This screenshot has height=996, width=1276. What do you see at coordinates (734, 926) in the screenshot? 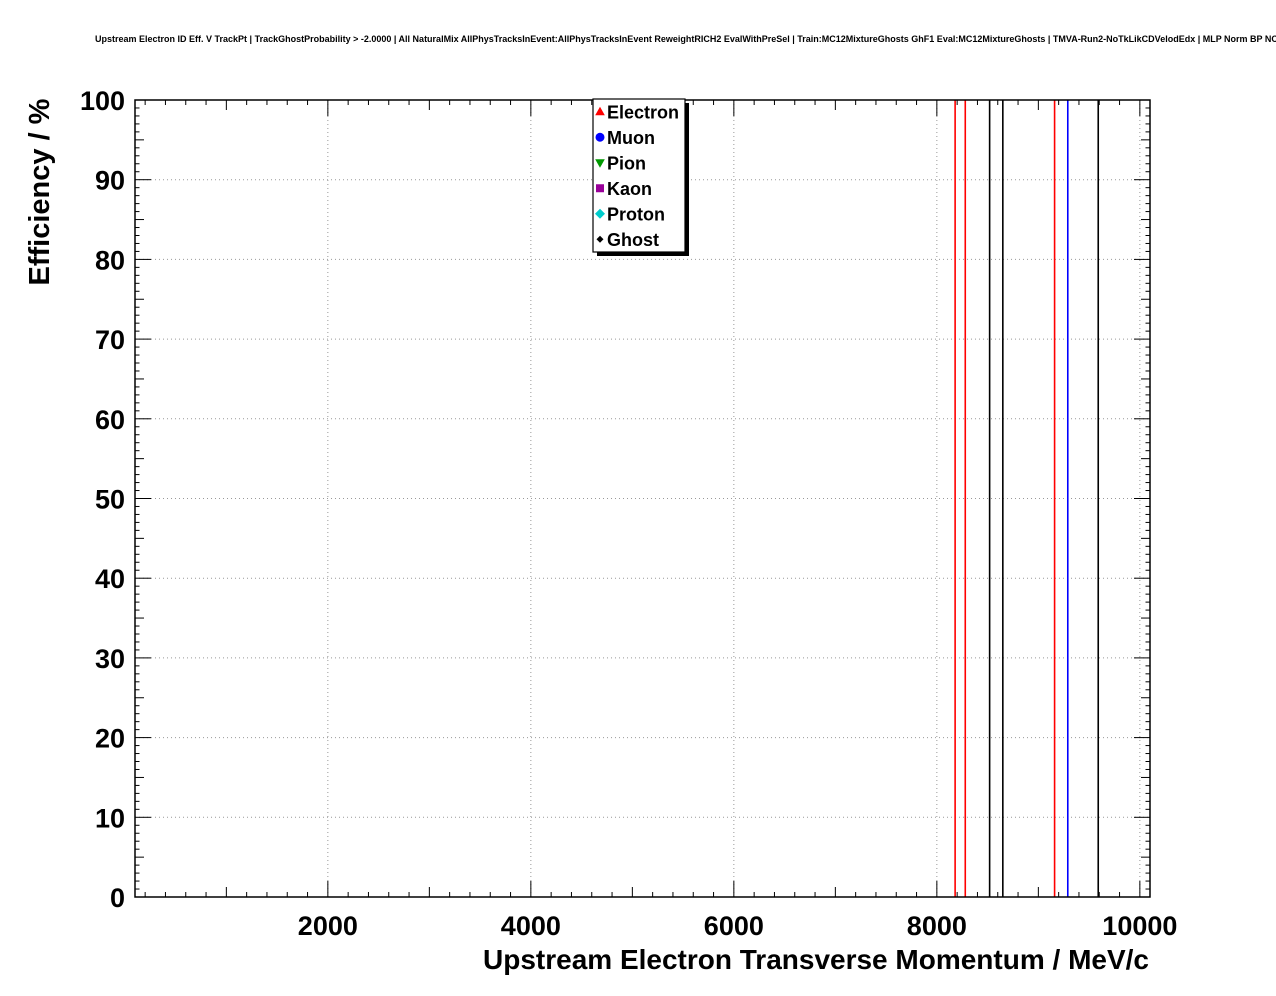
I see `x-tick-label: 6000` at bounding box center [734, 926].